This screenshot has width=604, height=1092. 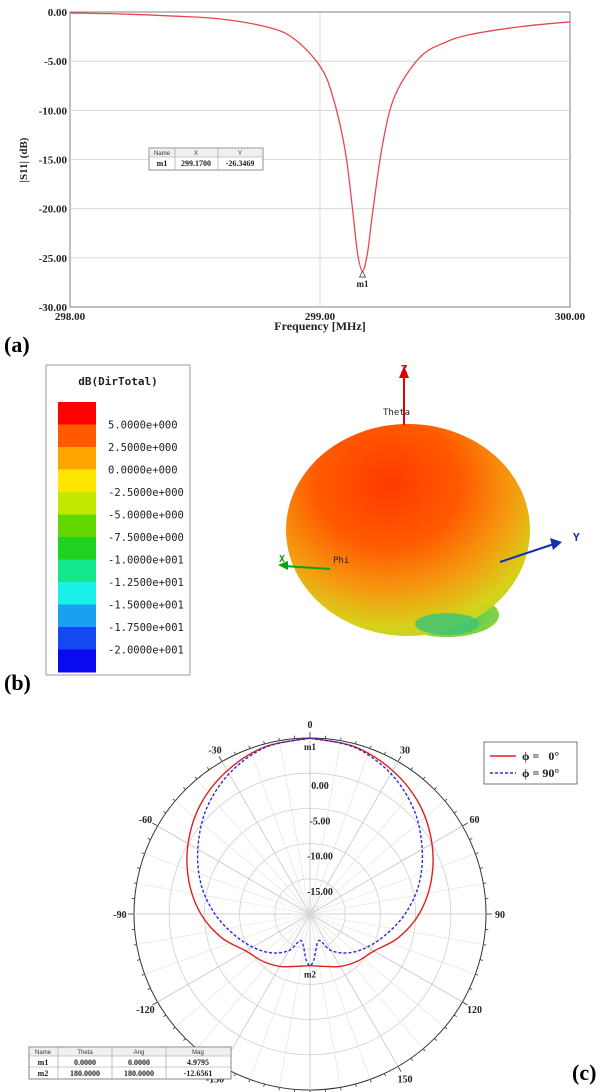 What do you see at coordinates (474, 1010) in the screenshot?
I see `polar-angle-label: 120` at bounding box center [474, 1010].